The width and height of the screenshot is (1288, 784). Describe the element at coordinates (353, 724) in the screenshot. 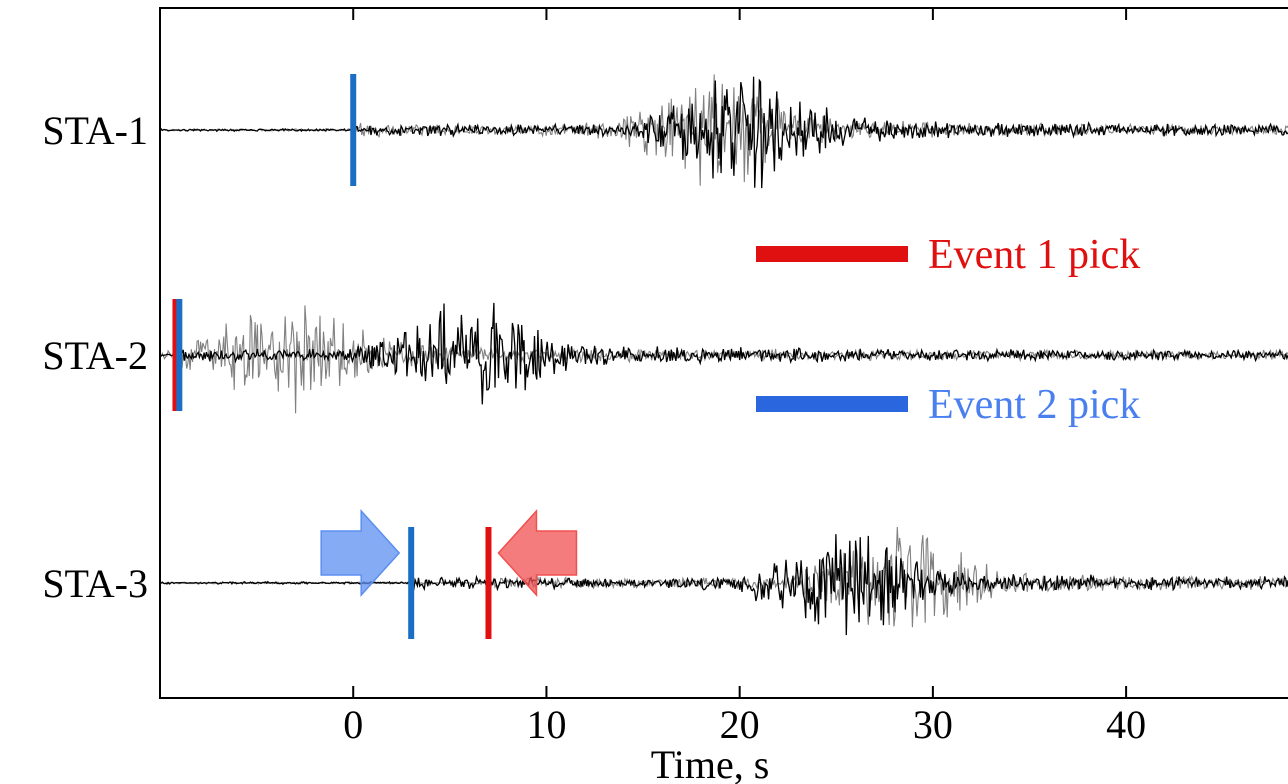

I see `x-tick-label: 0` at that location.